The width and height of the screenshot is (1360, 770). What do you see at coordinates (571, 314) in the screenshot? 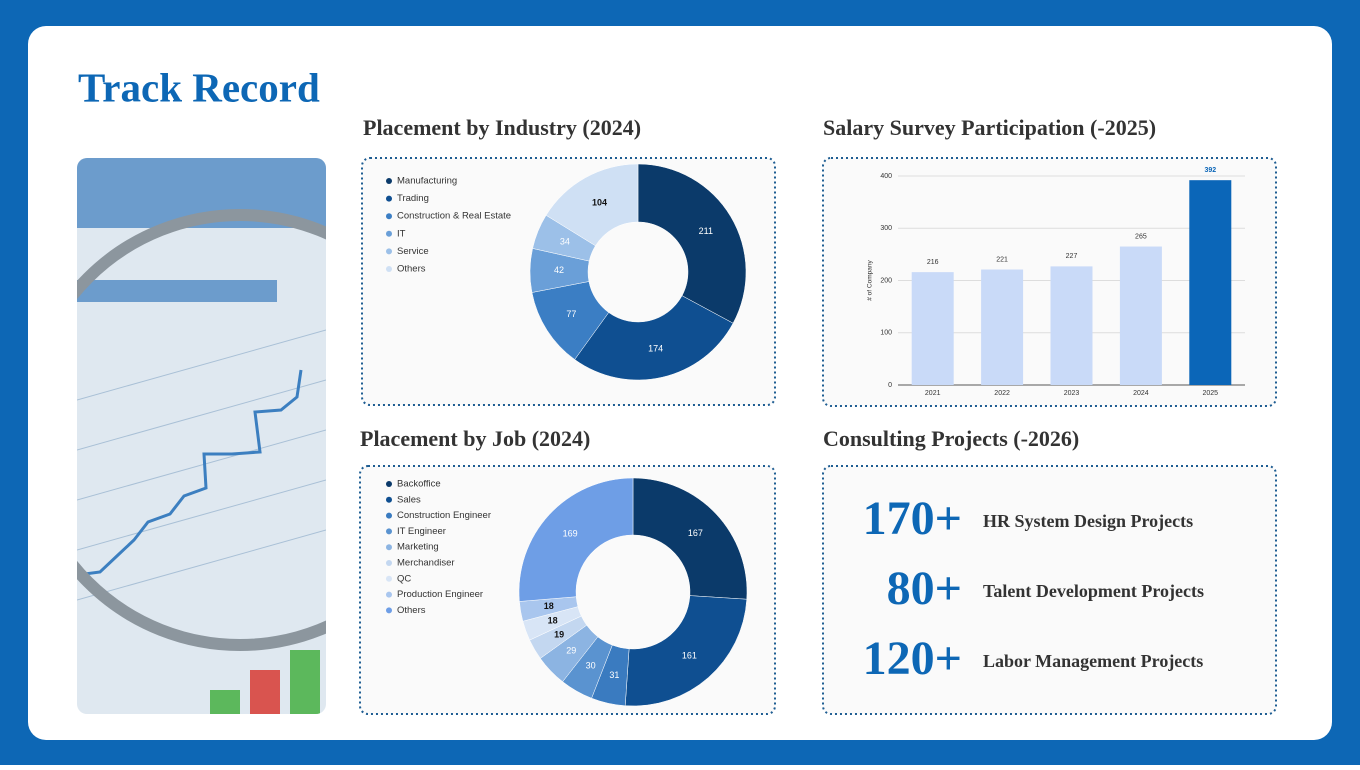
I see `data-label: 77` at bounding box center [571, 314].